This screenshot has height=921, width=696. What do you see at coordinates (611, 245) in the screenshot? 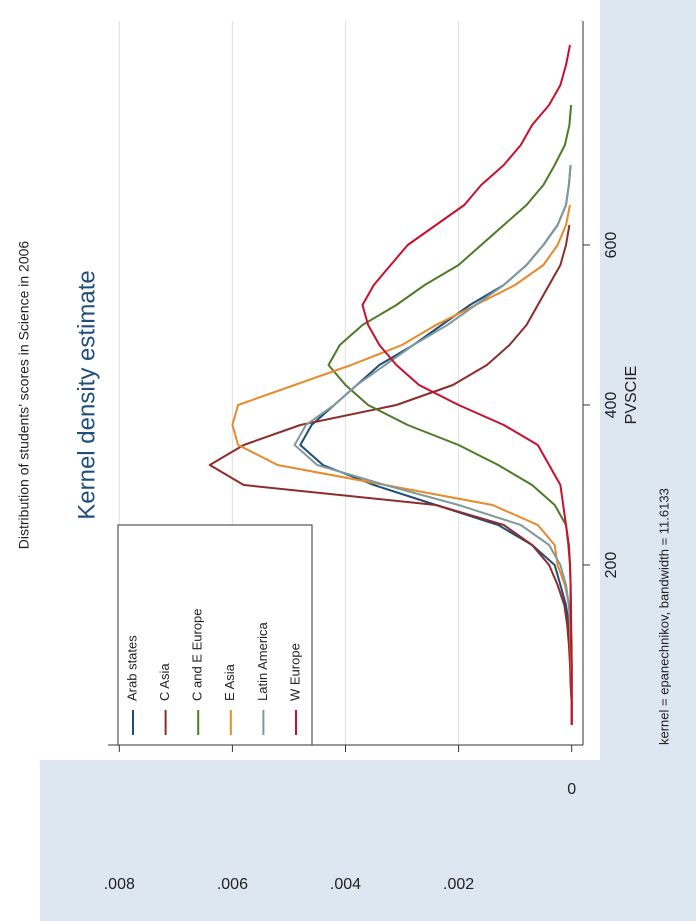
I see `x-tick-label: 600` at bounding box center [611, 245].